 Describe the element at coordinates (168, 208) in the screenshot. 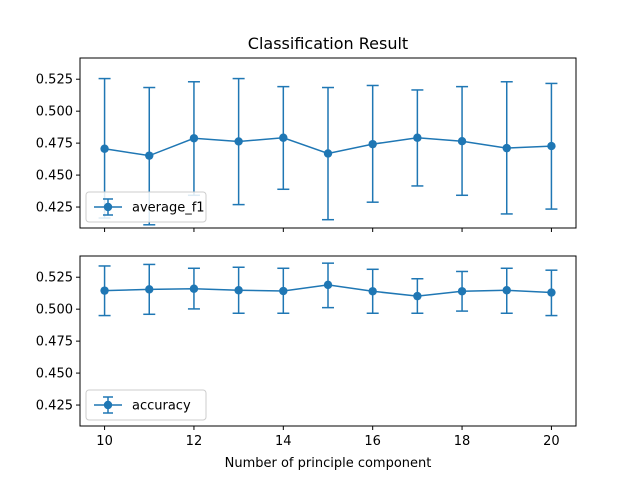

I see `legend-label: average_f1` at that location.